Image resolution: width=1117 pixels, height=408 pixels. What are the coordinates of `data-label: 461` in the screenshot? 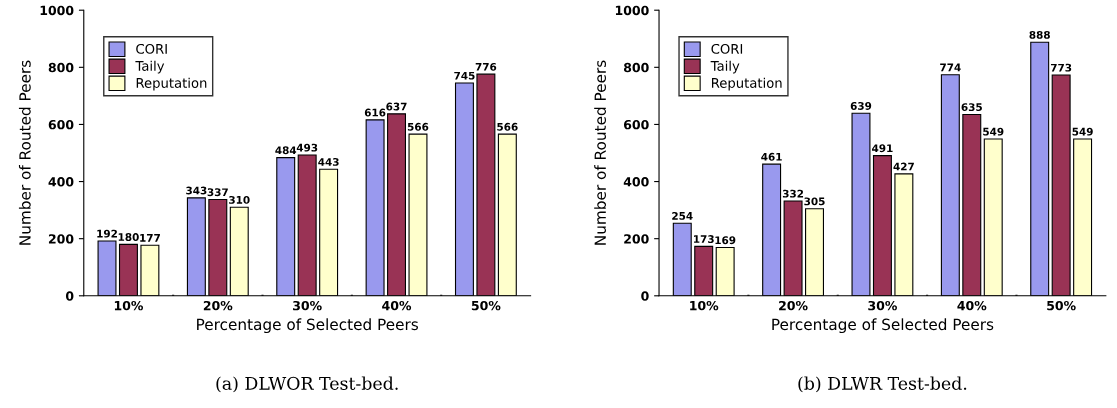 It's located at (771, 156).